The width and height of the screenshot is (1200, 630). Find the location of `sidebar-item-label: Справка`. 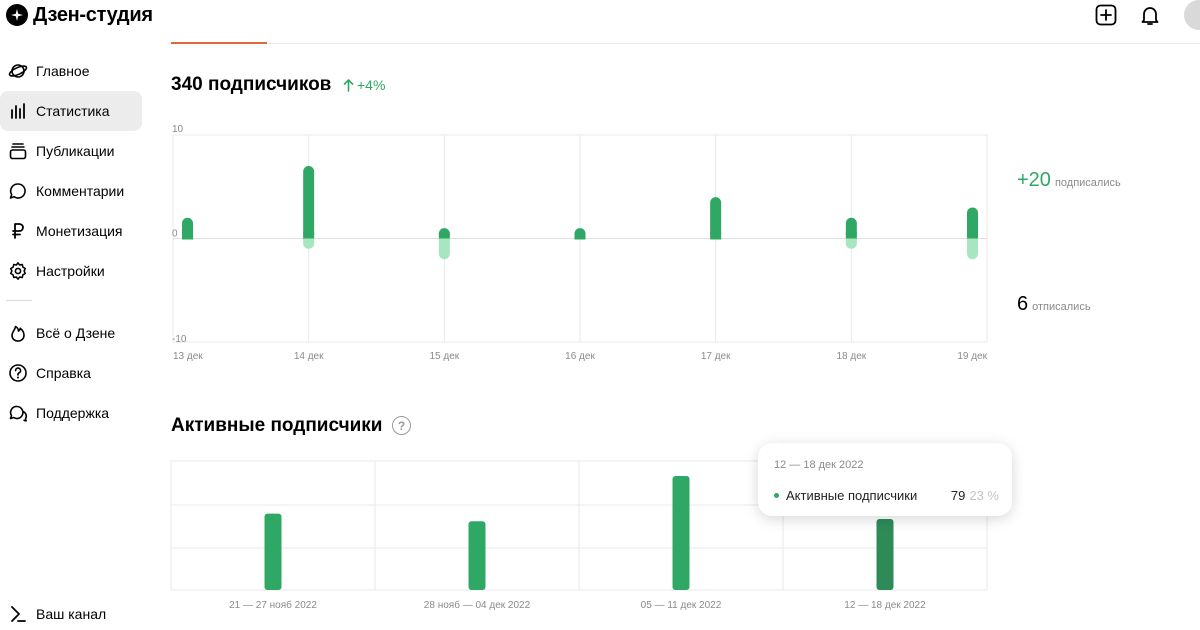

sidebar-item-label: Справка is located at coordinates (63, 373).